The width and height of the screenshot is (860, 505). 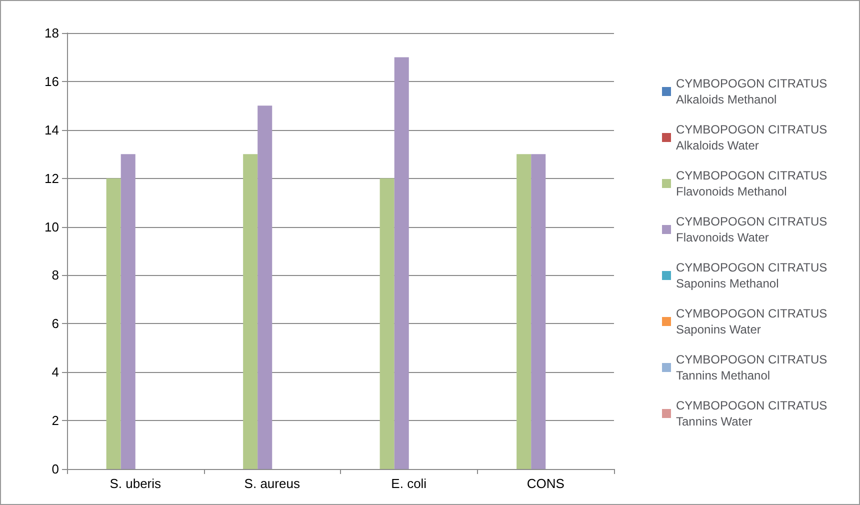 I want to click on y-tick-label: 0, so click(x=55, y=469).